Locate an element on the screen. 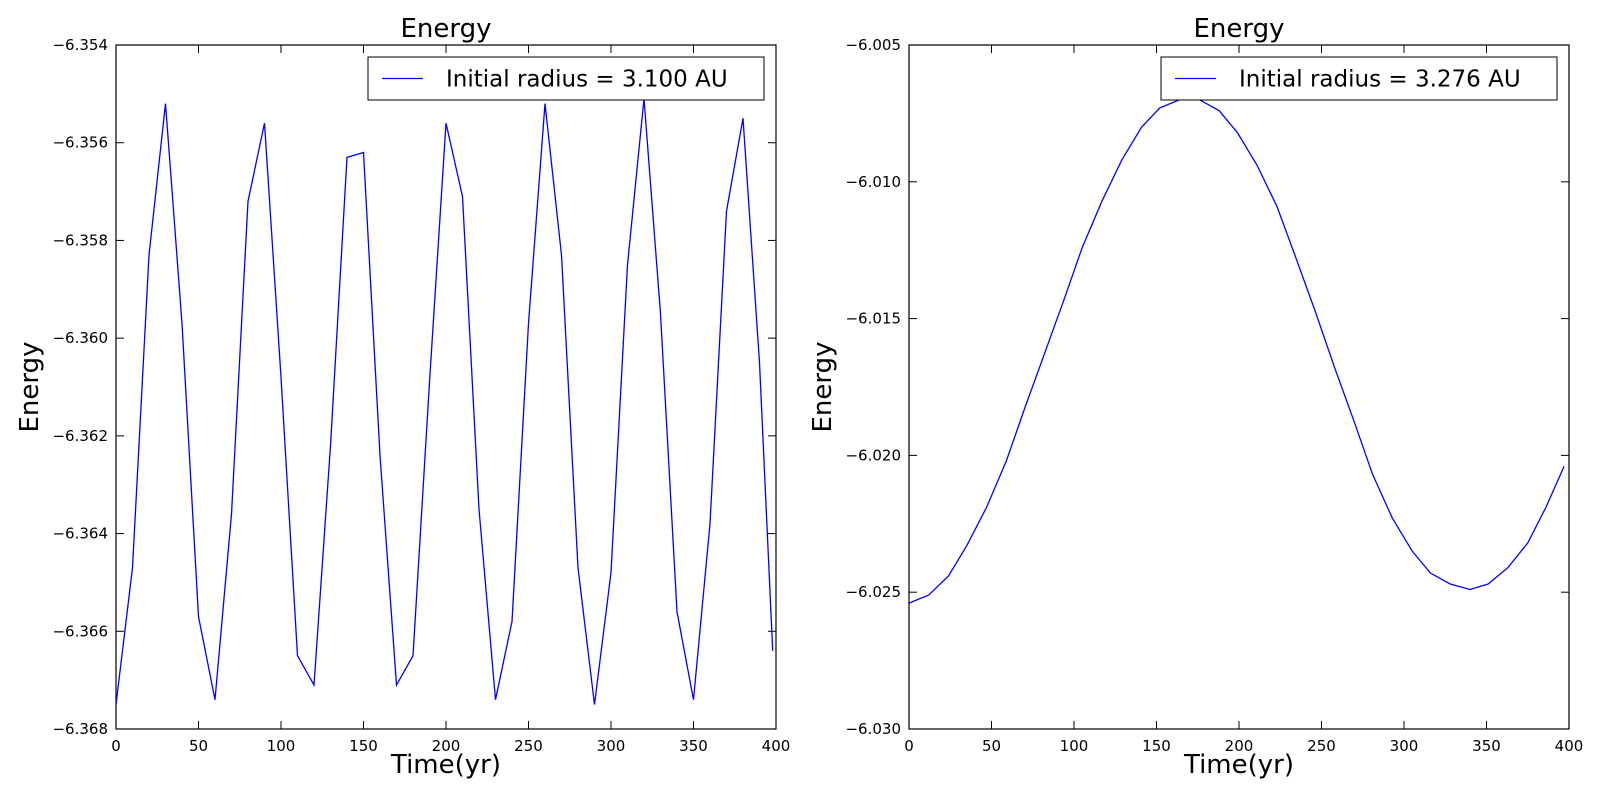  legend-label: Initial radius = 3.276 AU is located at coordinates (1380, 80).